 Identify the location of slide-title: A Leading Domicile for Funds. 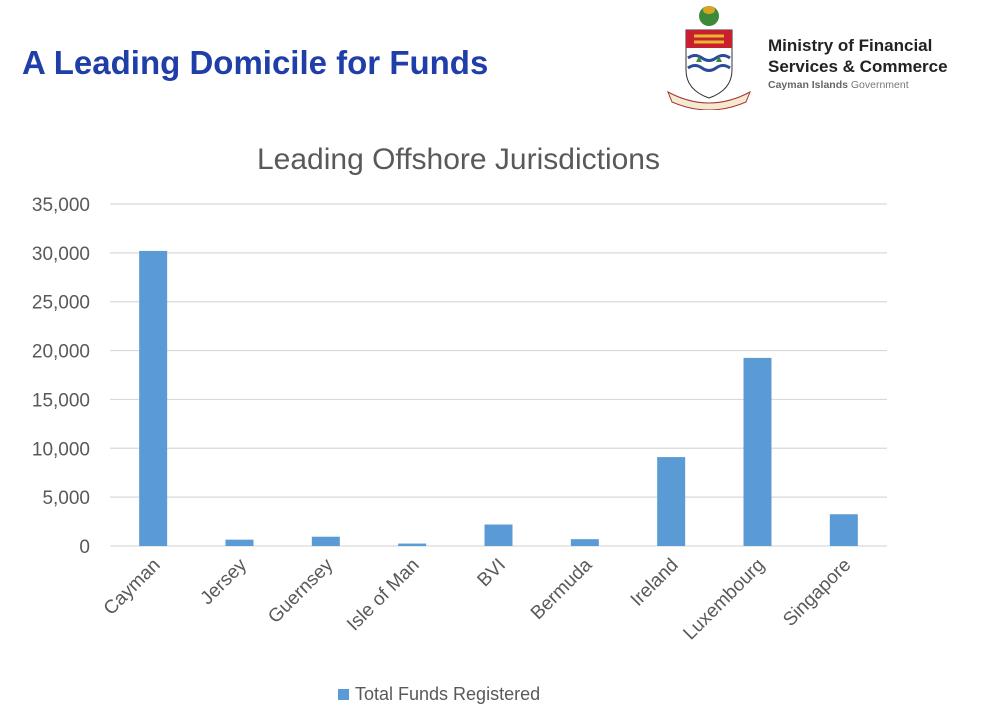
(255, 62).